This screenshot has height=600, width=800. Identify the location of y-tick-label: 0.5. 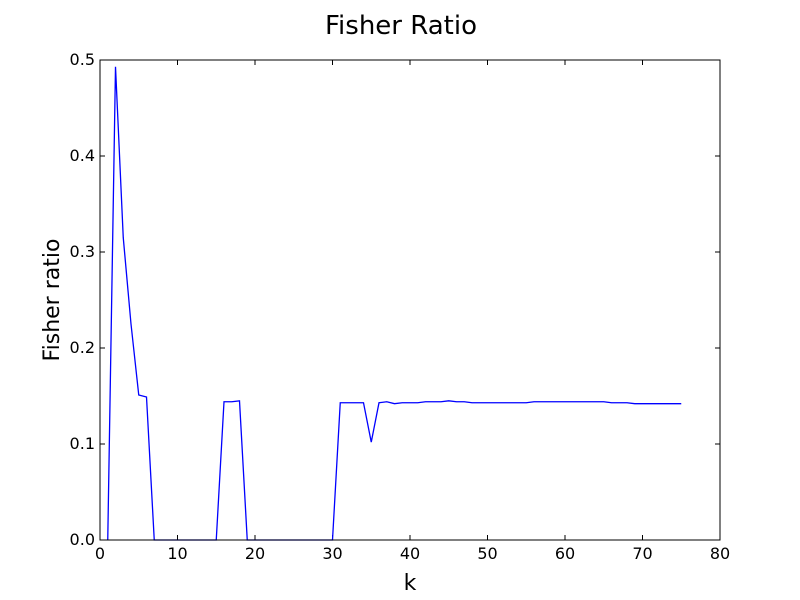
(82, 59).